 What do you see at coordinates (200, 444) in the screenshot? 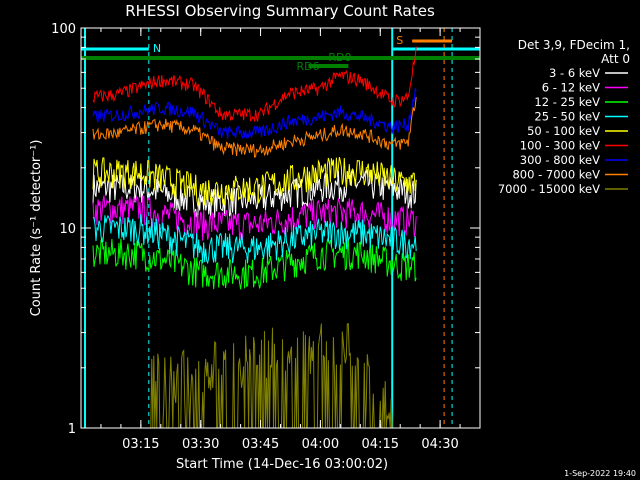
I see `x-tick-label: 03:30` at bounding box center [200, 444].